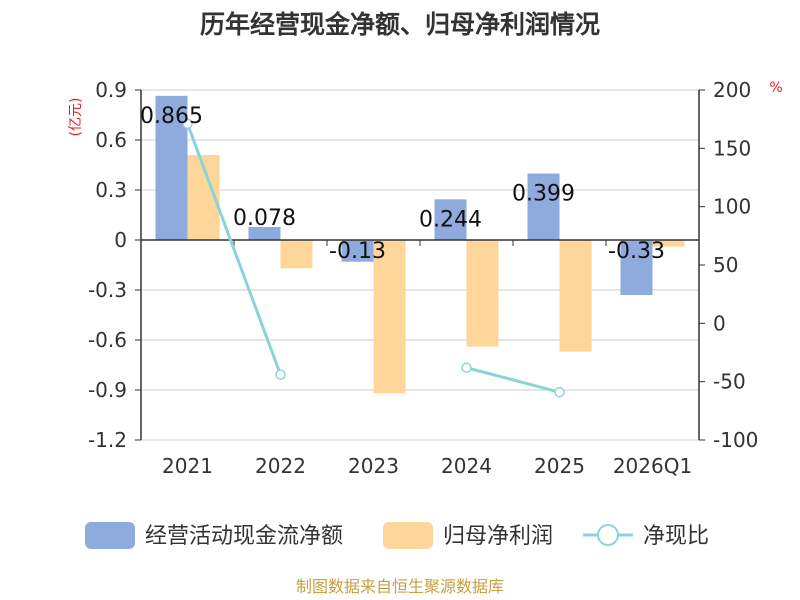 The image size is (800, 600). What do you see at coordinates (729, 382) in the screenshot?
I see `right-tick-label: -50` at bounding box center [729, 382].